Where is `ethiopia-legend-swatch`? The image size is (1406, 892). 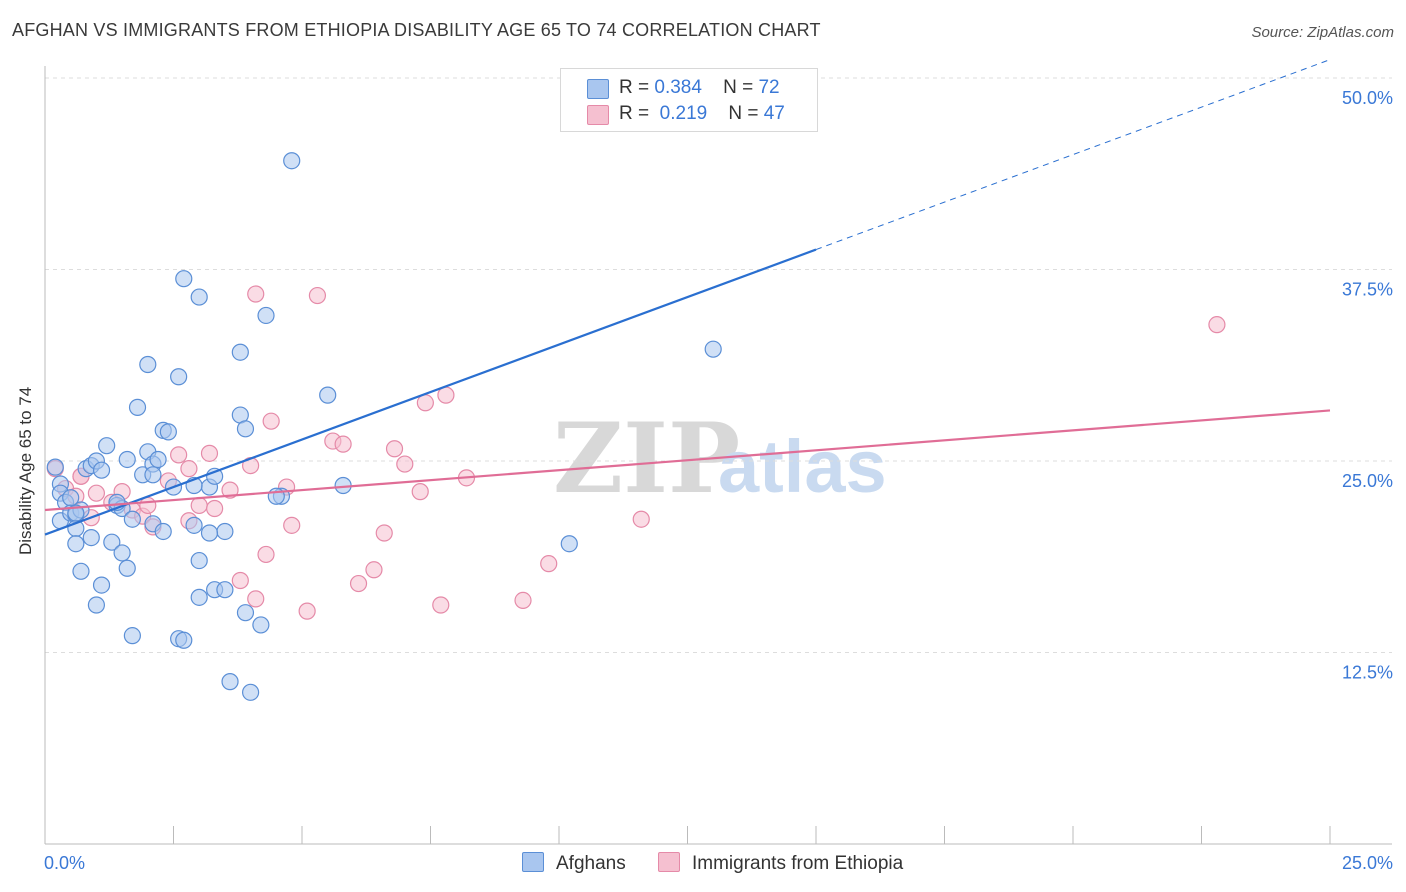 ethiopia-legend-swatch is located at coordinates (669, 862).